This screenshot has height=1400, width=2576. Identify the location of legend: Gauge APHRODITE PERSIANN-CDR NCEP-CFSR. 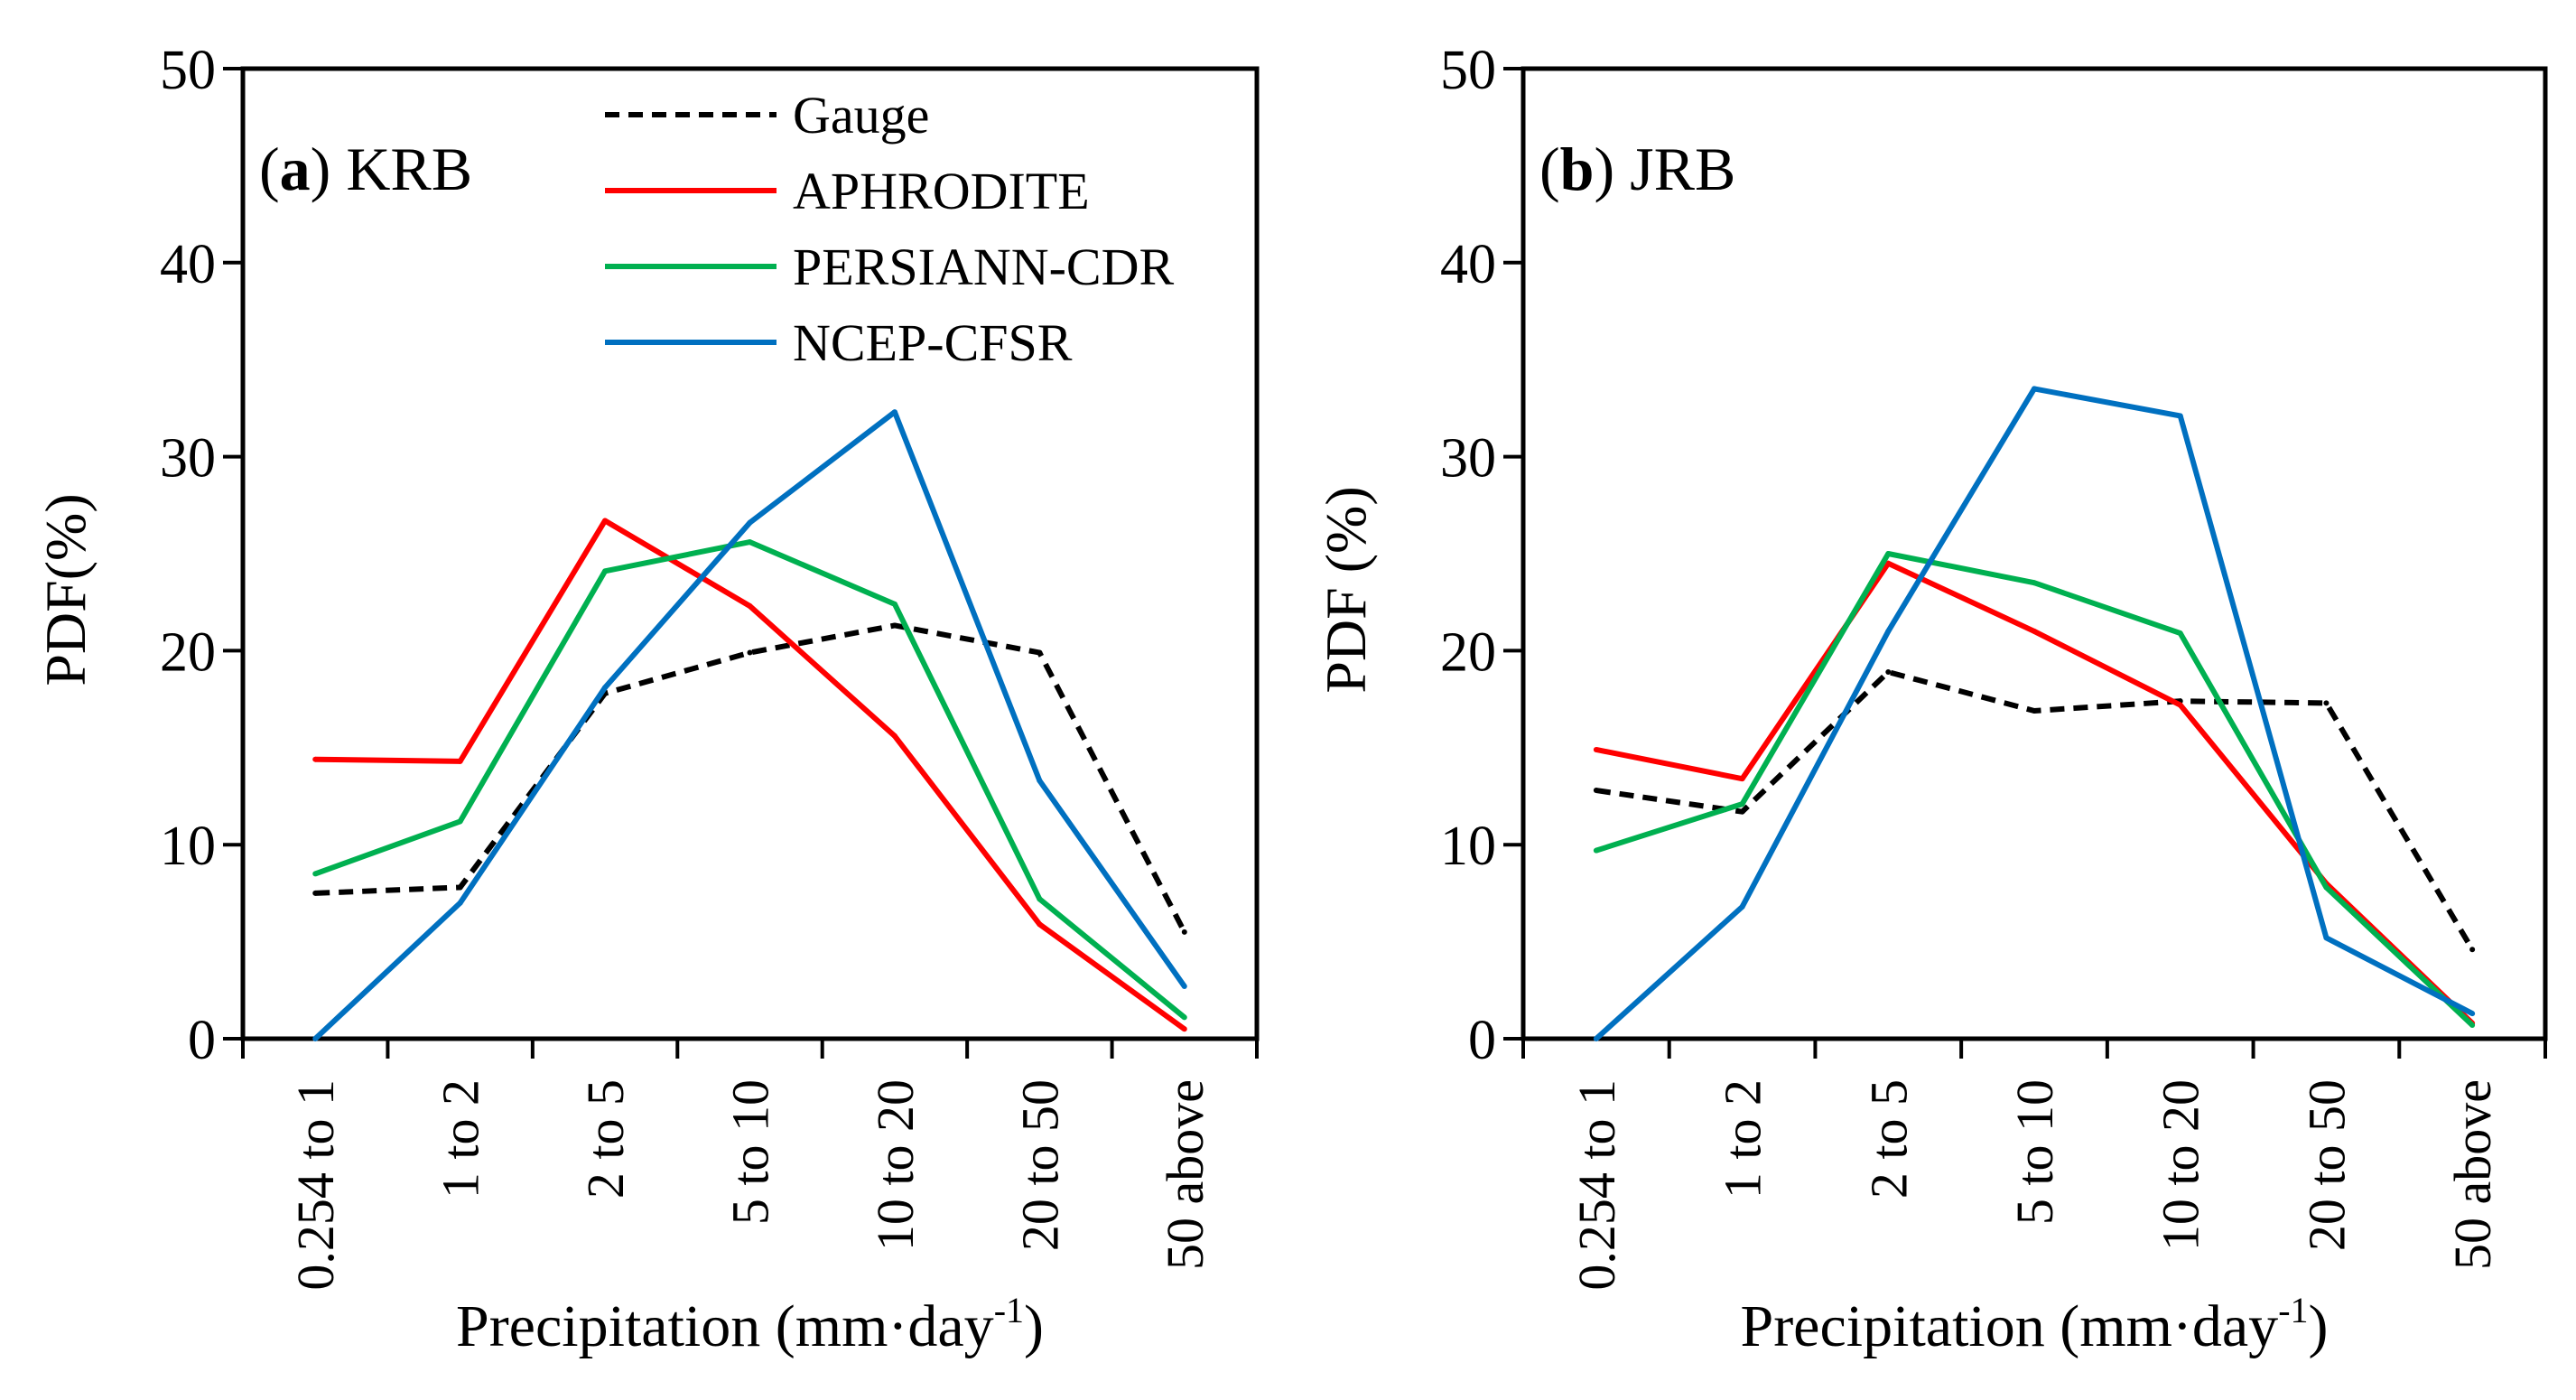
(889, 229).